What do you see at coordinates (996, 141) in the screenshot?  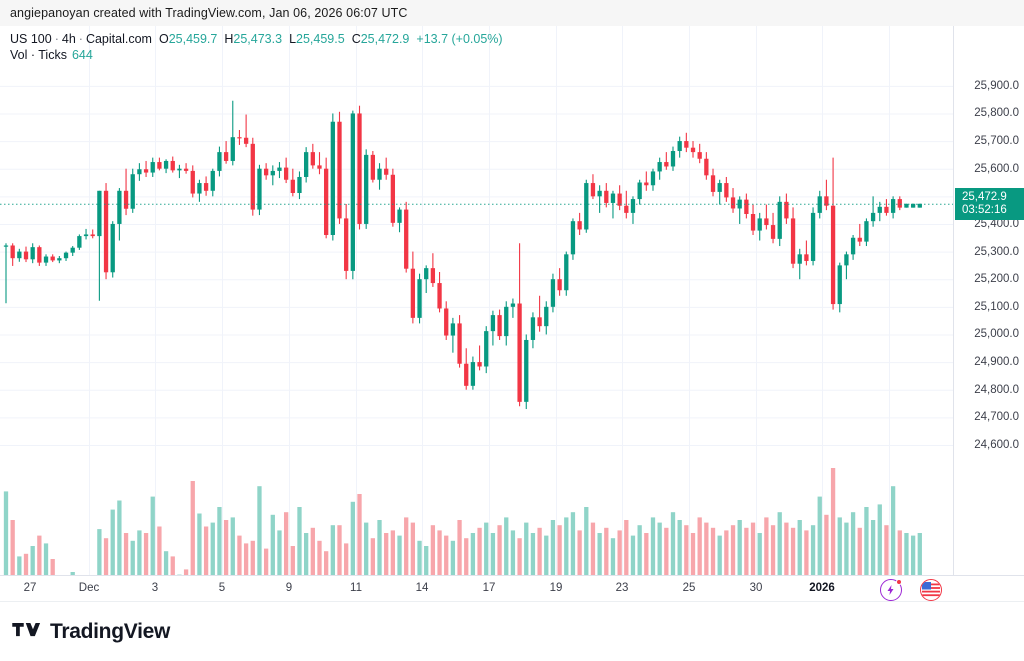 I see `price-tick-label: 25,700.0` at bounding box center [996, 141].